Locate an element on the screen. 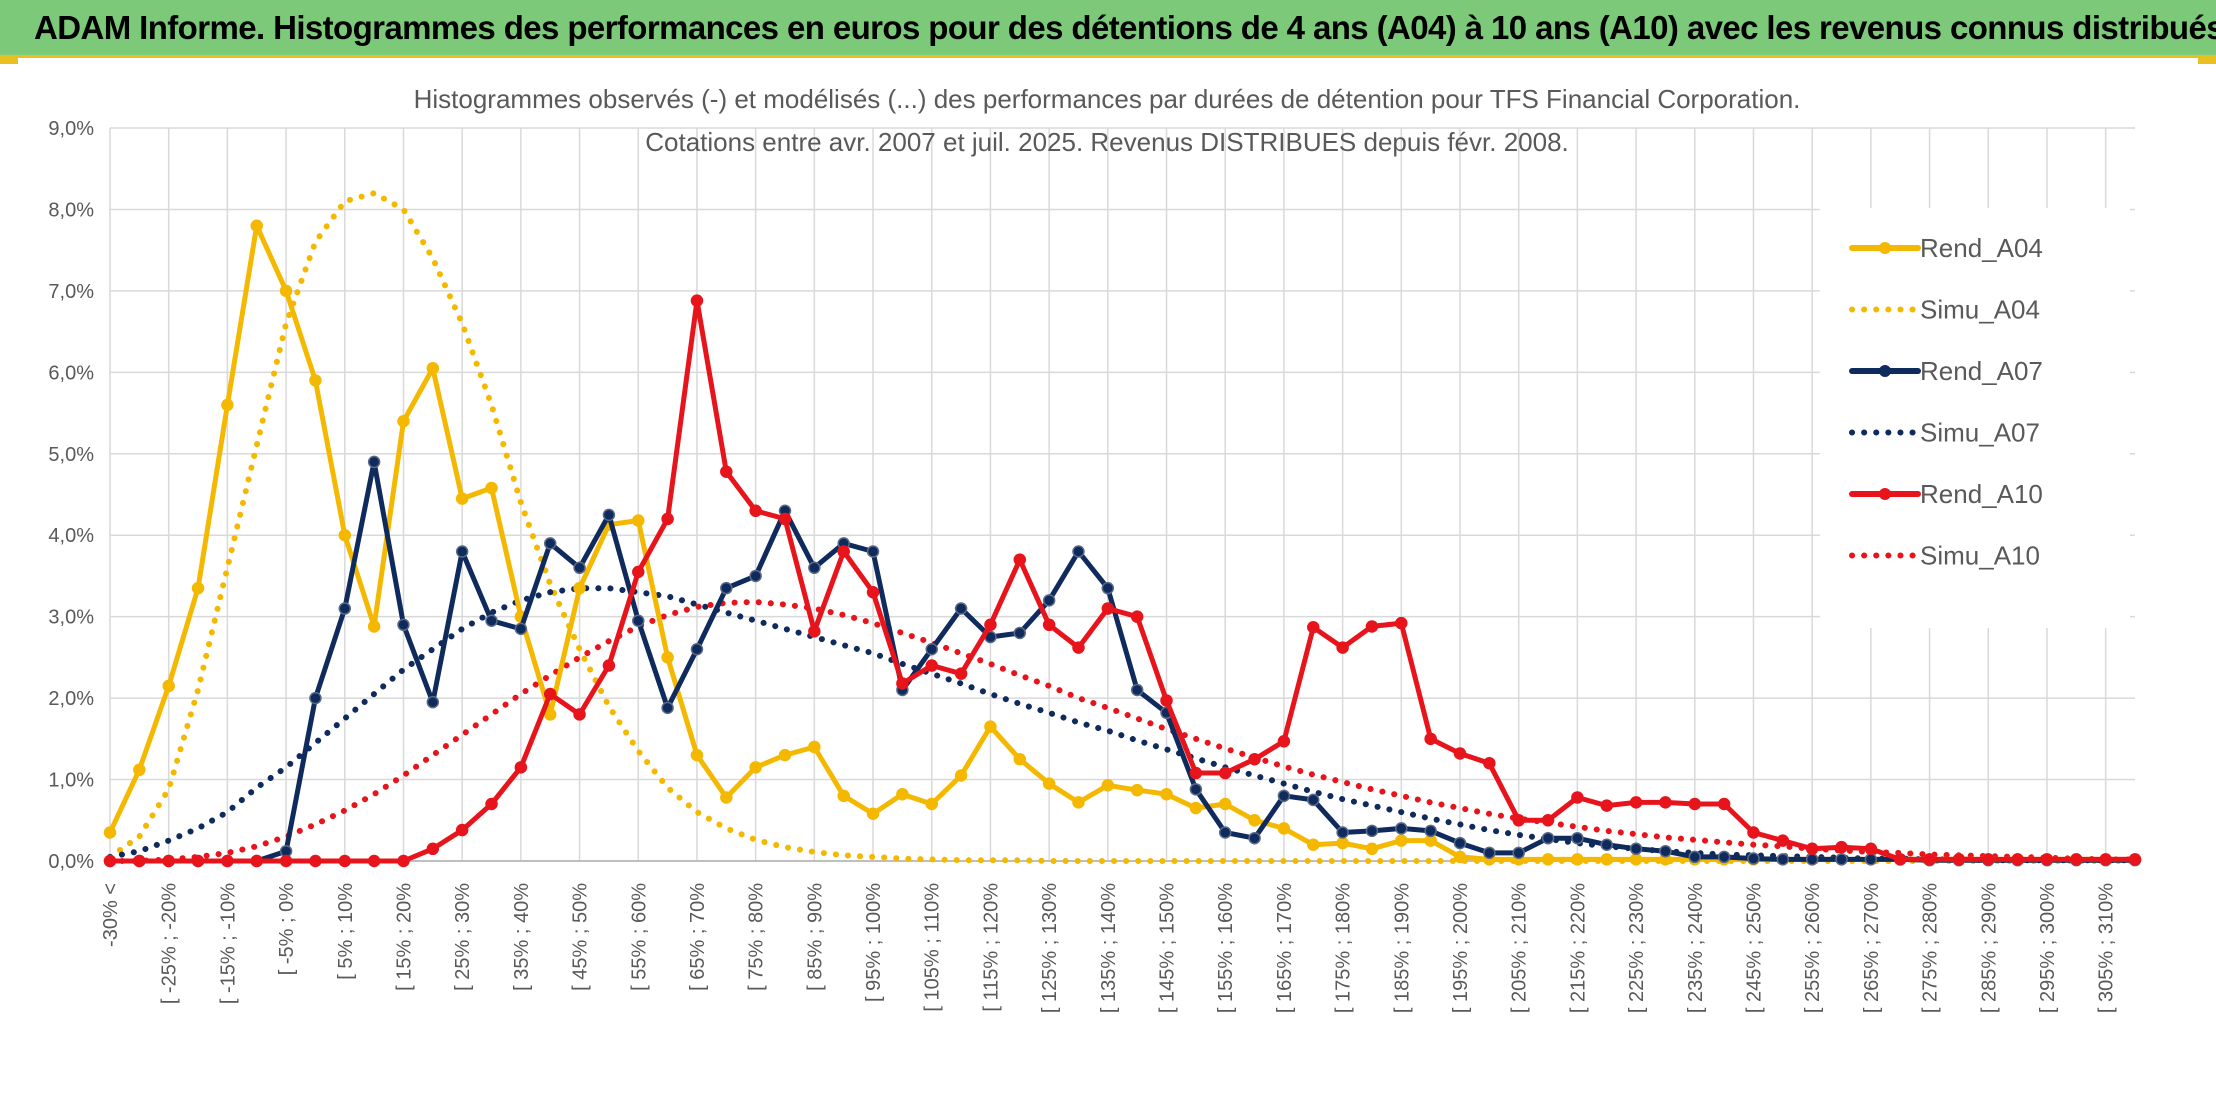  x-tick-label: [ 155% ; 160% is located at coordinates (1226, 948).